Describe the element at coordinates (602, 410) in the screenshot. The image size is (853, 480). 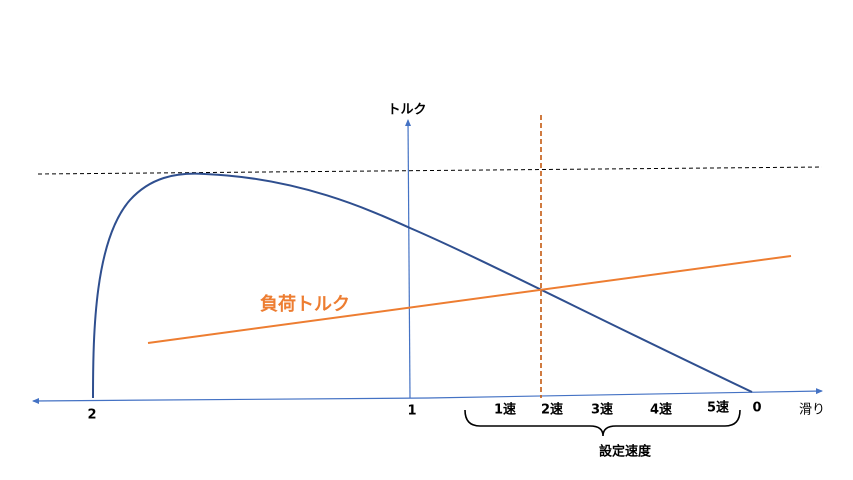
I see `speed-label: 3速` at that location.